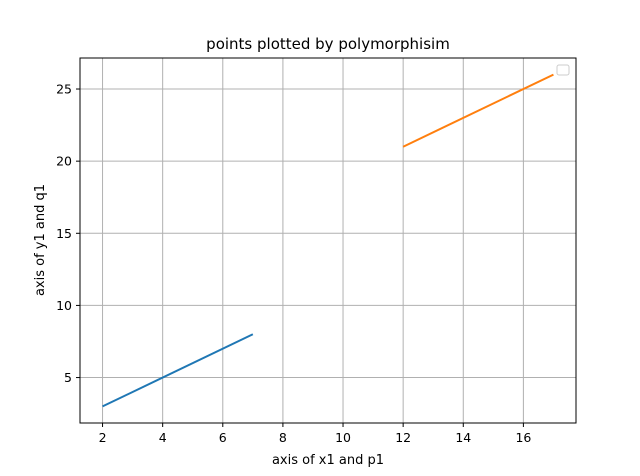 The width and height of the screenshot is (640, 476). What do you see at coordinates (523, 437) in the screenshot?
I see `x-tick-label: 16` at bounding box center [523, 437].